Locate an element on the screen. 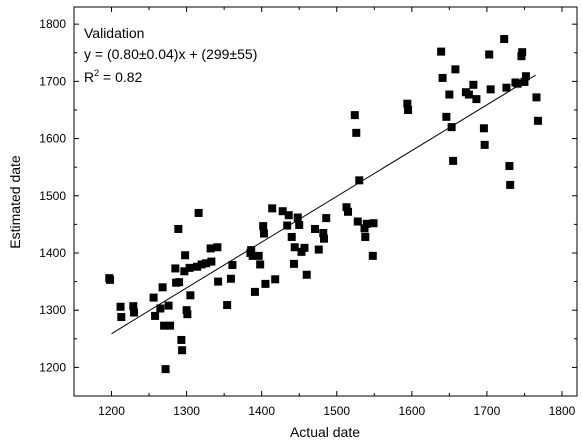  annotation-equation: y = (0.80±0.04)x + (299±55) is located at coordinates (170, 54).